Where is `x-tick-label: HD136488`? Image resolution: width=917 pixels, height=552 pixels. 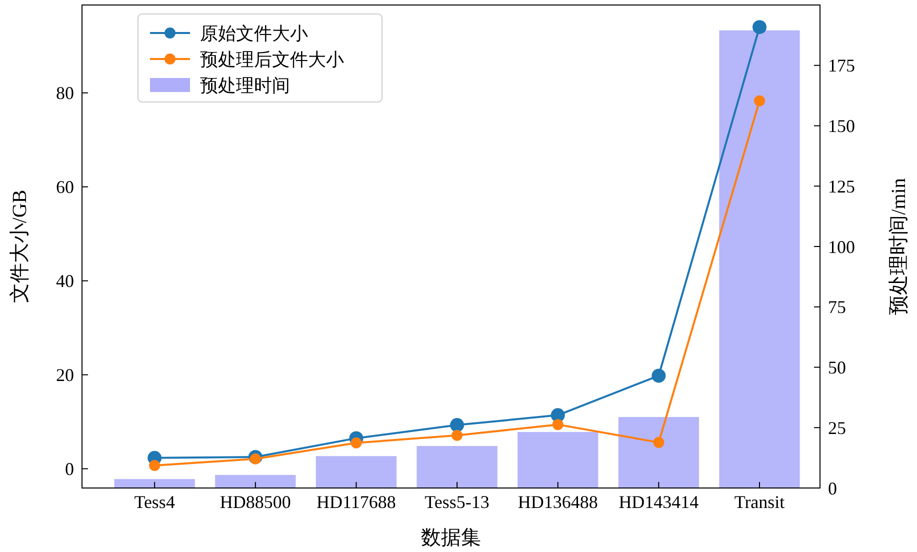 x-tick-label: HD136488 is located at coordinates (558, 502).